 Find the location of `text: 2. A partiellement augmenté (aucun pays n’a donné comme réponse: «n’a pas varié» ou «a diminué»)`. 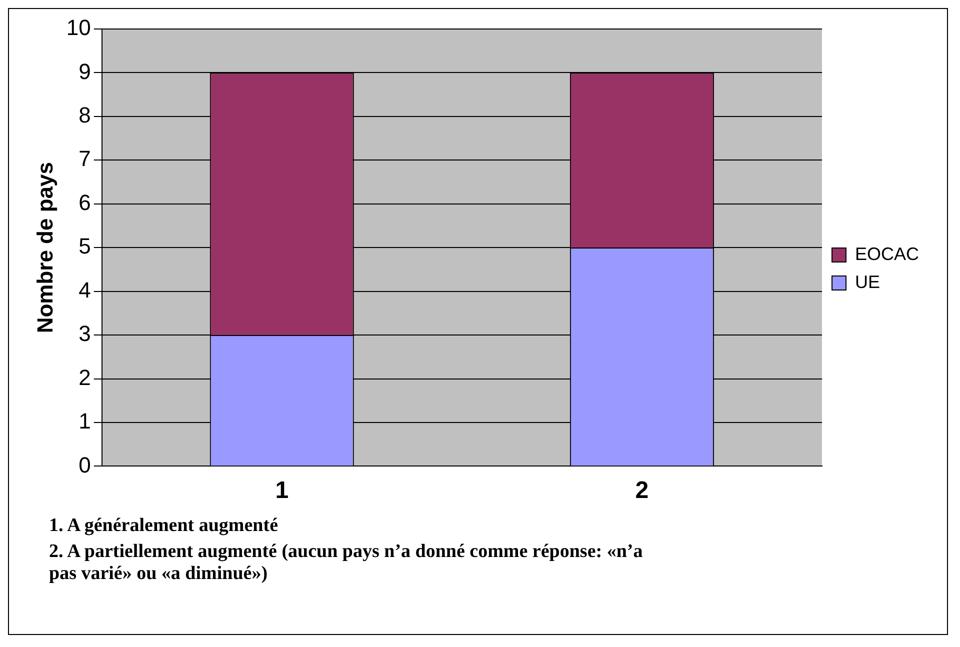

text: 2. A partiellement augmenté (aucun pays n’a donné comme réponse: «n’a pas varié» ou «a diminué») is located at coordinates (346, 563).